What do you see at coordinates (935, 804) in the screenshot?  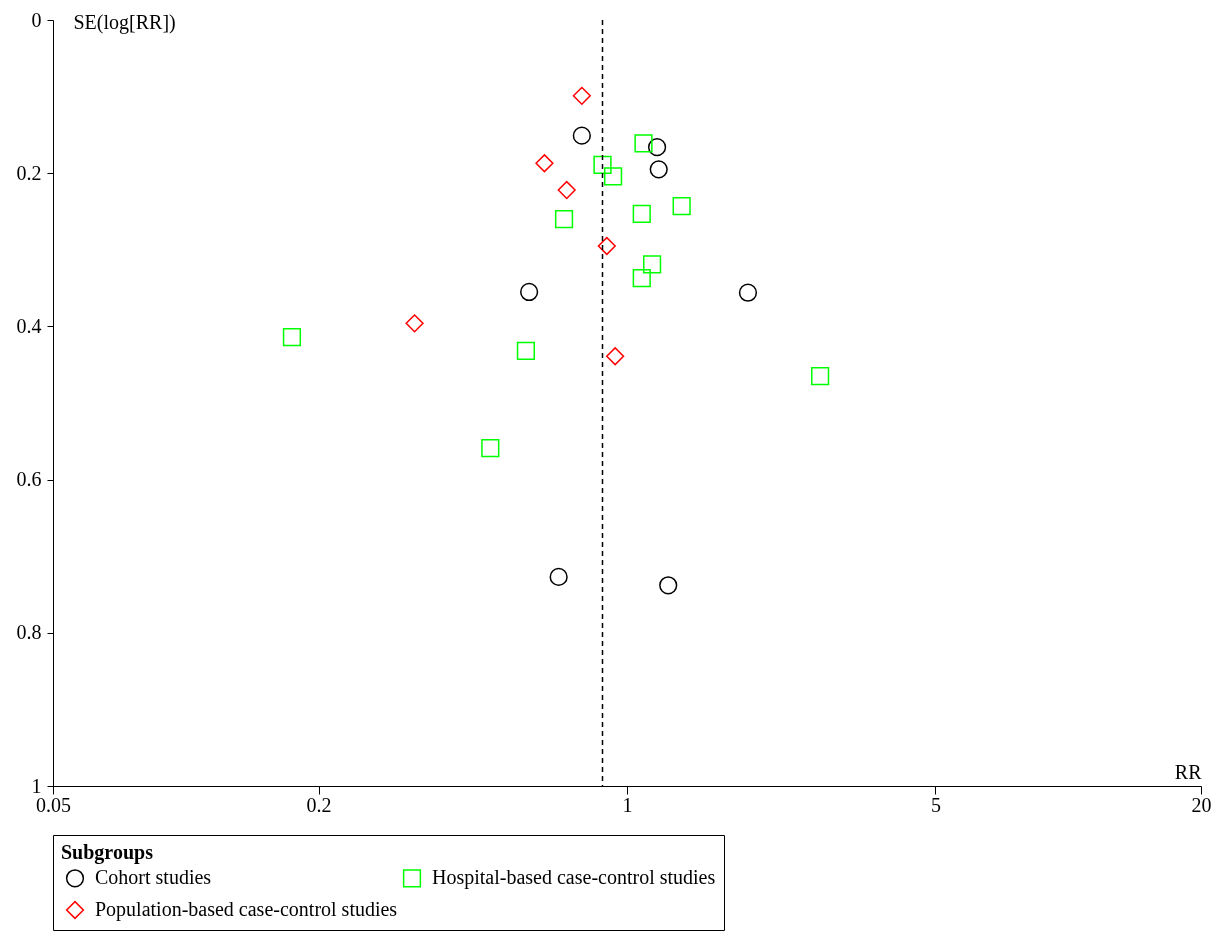 I see `x-tick-label: 5` at bounding box center [935, 804].